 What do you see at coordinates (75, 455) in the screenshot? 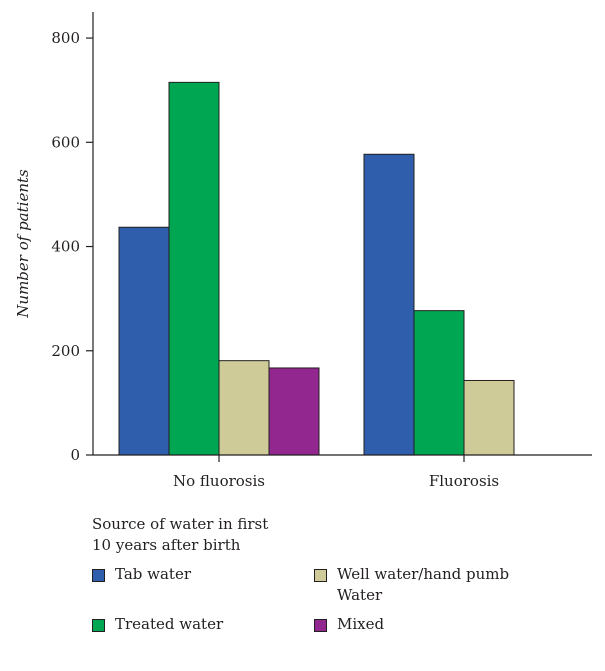
I see `y-tick-label: 0` at bounding box center [75, 455].